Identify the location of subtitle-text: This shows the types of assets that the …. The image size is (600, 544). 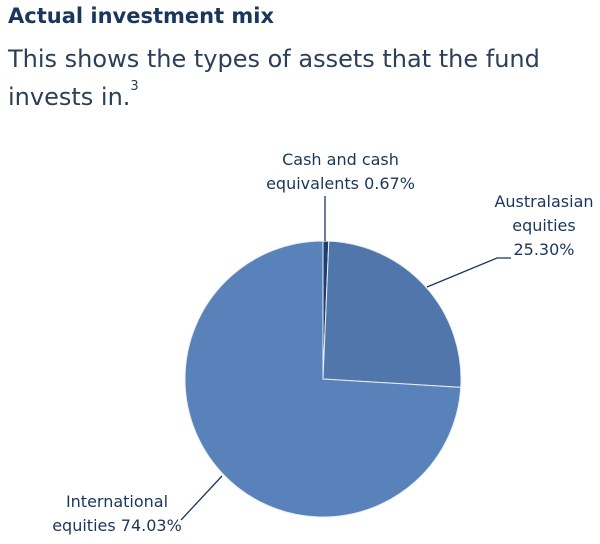
(274, 78).